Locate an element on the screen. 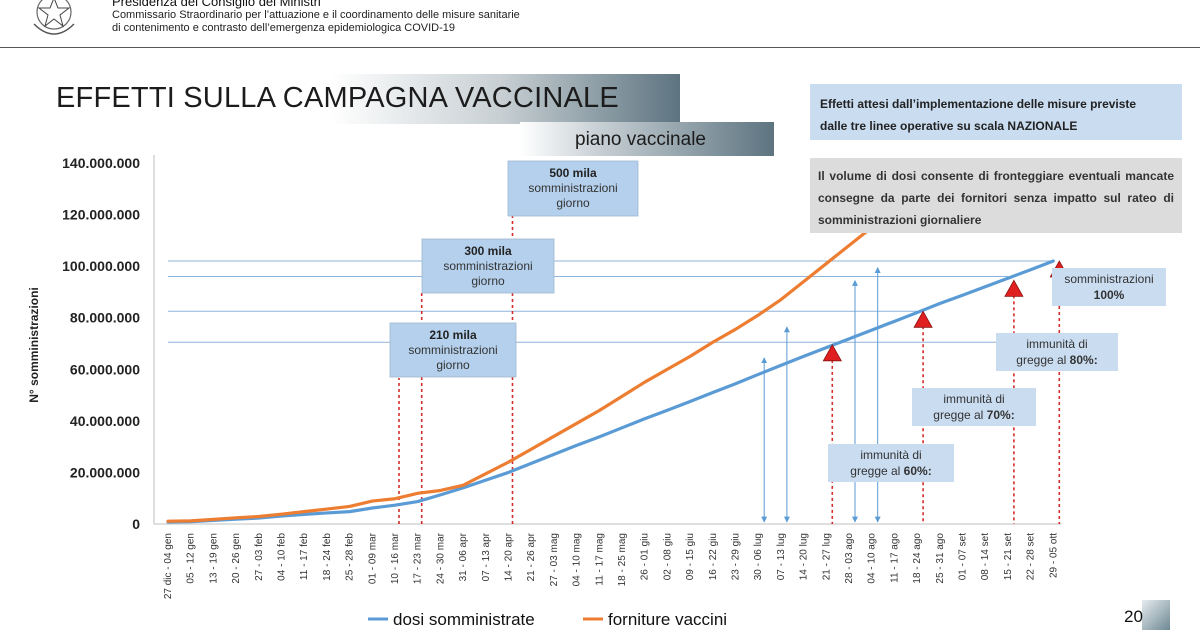 This screenshot has height=630, width=1200. emblem-icon is located at coordinates (54, 17).